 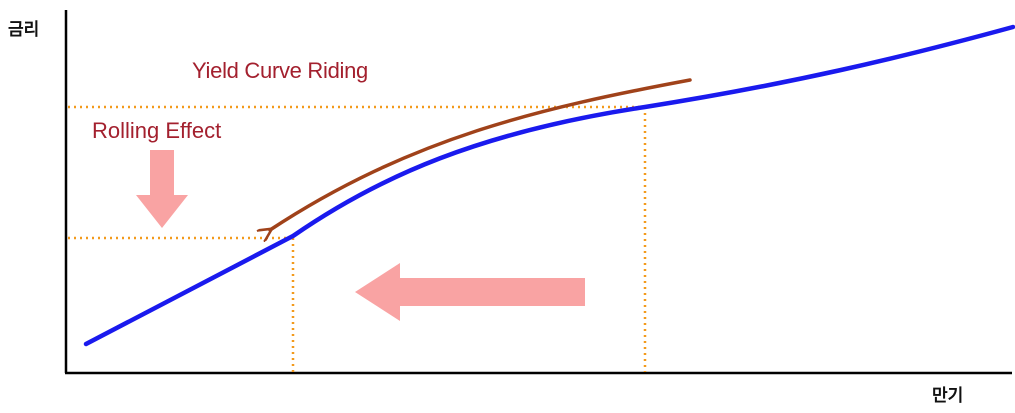 What do you see at coordinates (470, 292) in the screenshot?
I see `left-block-arrow` at bounding box center [470, 292].